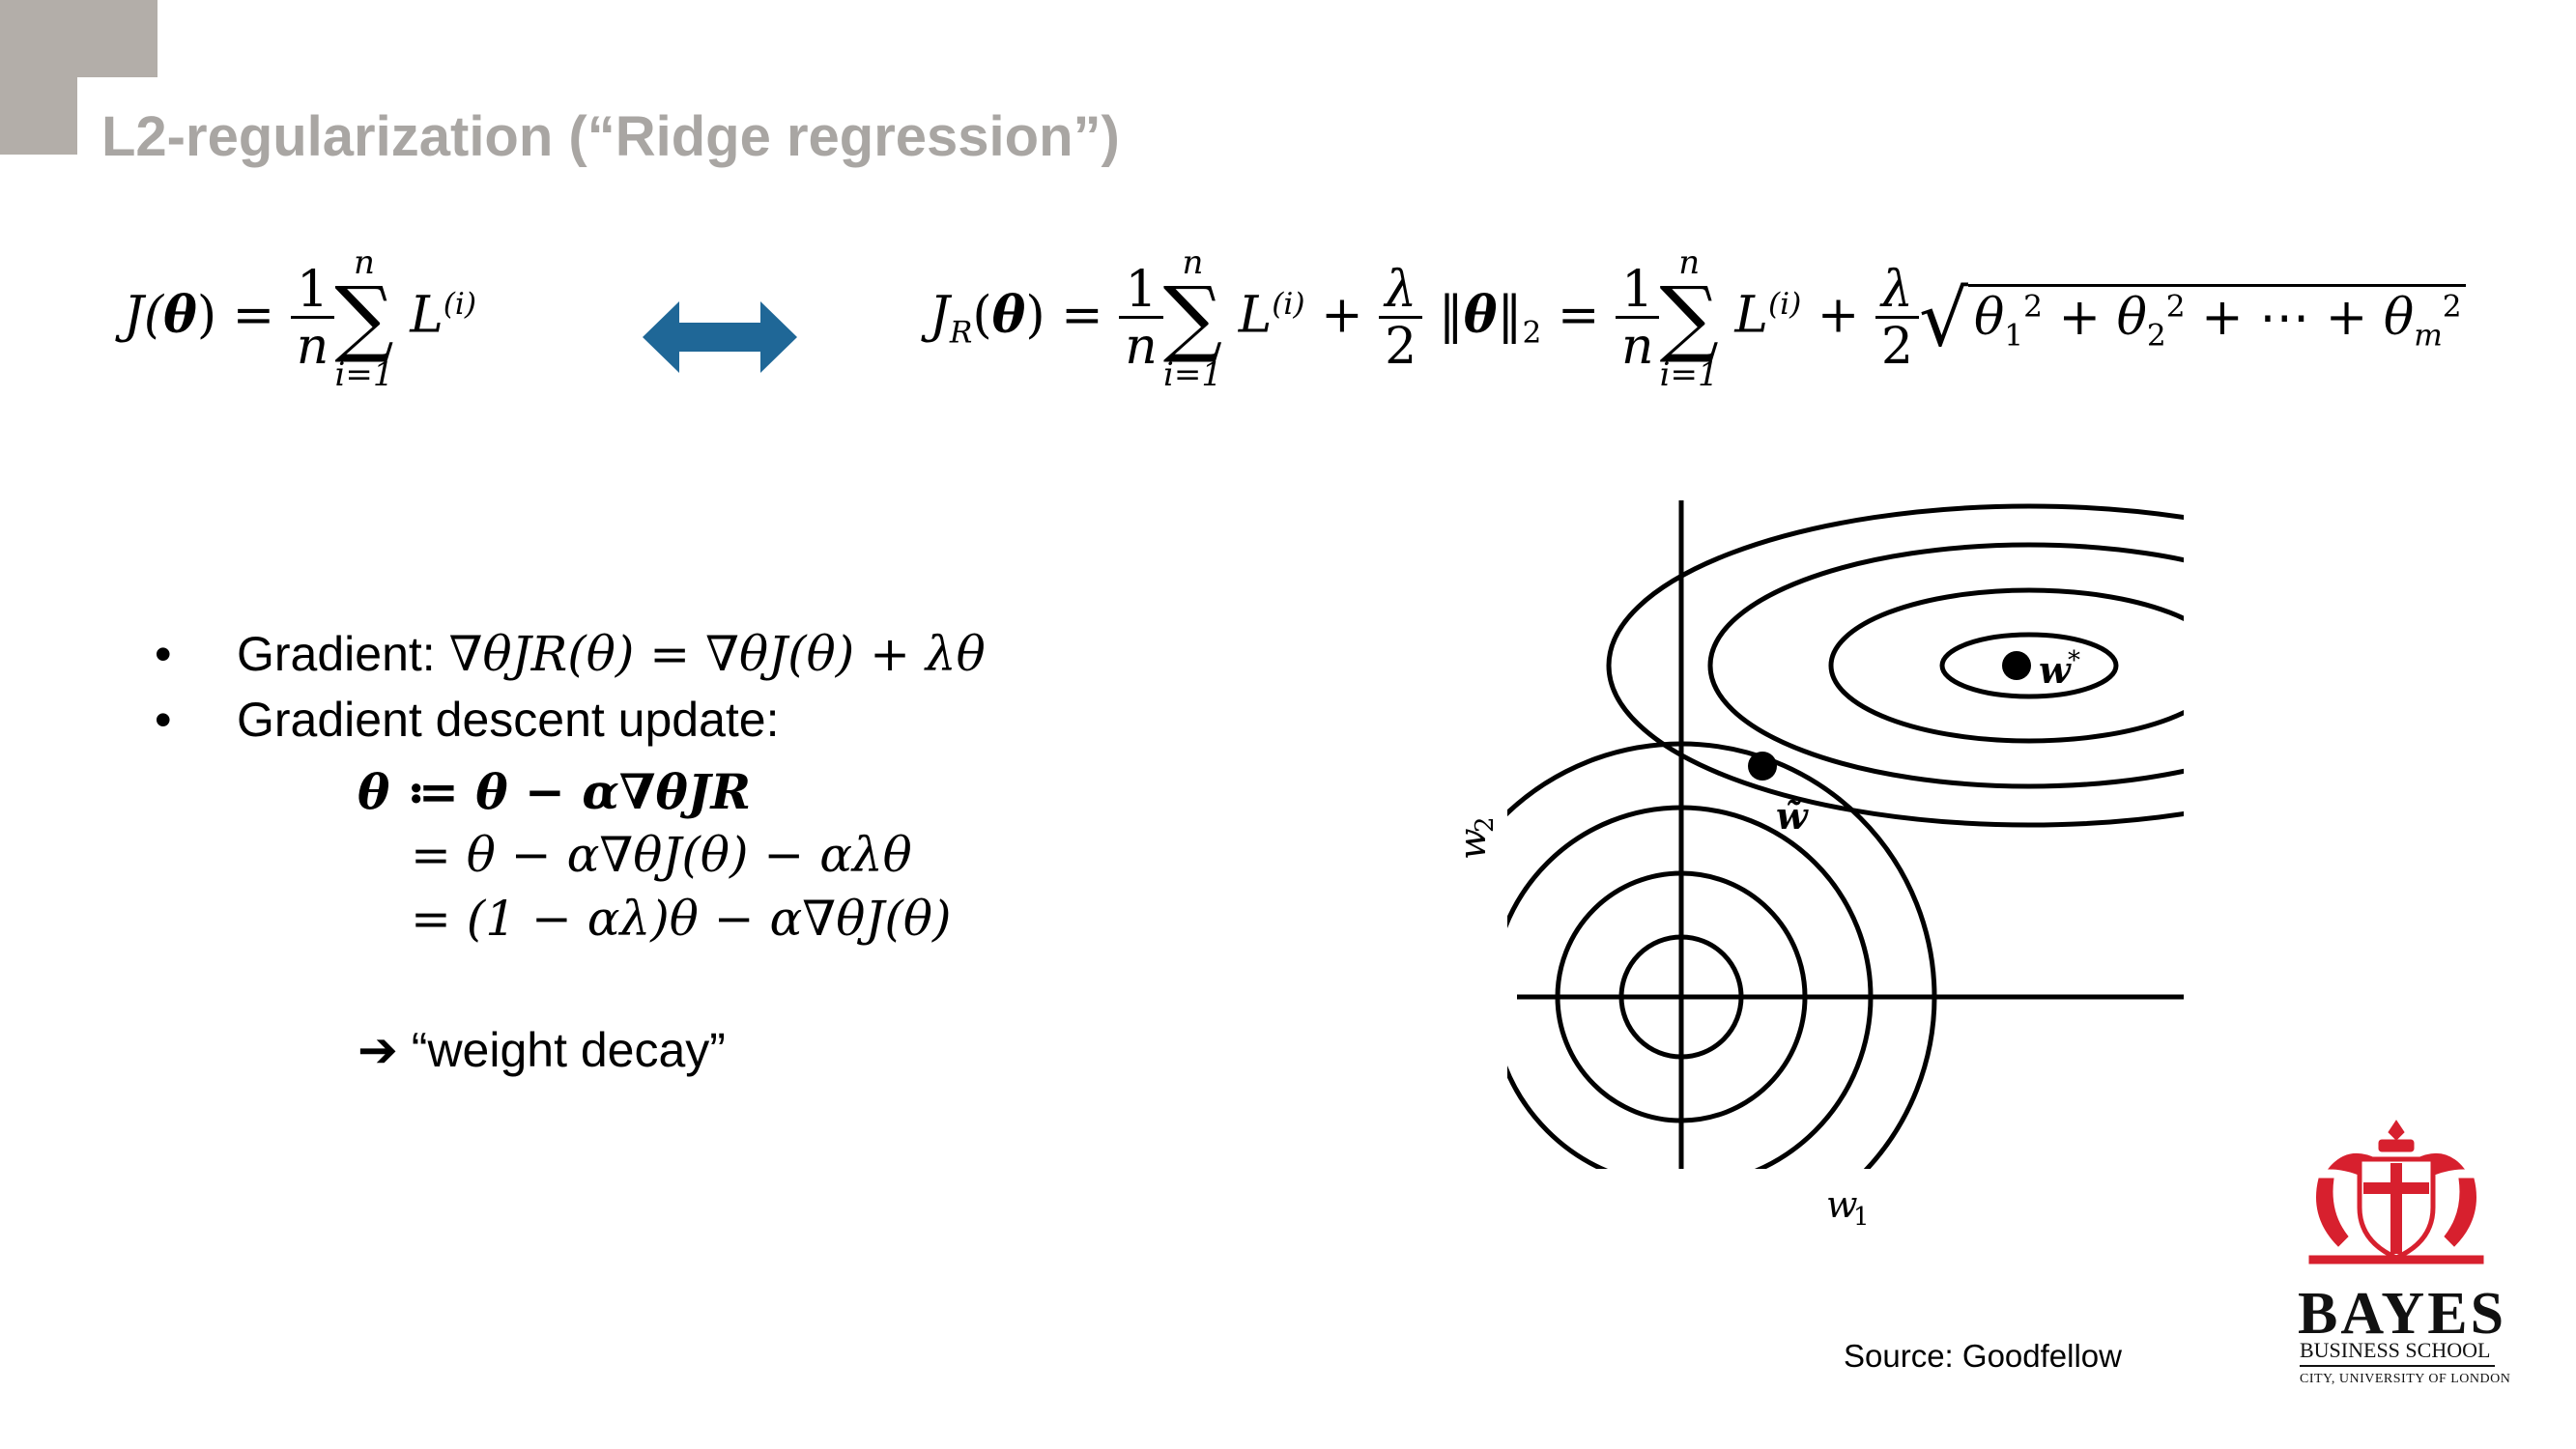 The height and width of the screenshot is (1449, 2576). I want to click on double-arrow-icon, so click(720, 337).